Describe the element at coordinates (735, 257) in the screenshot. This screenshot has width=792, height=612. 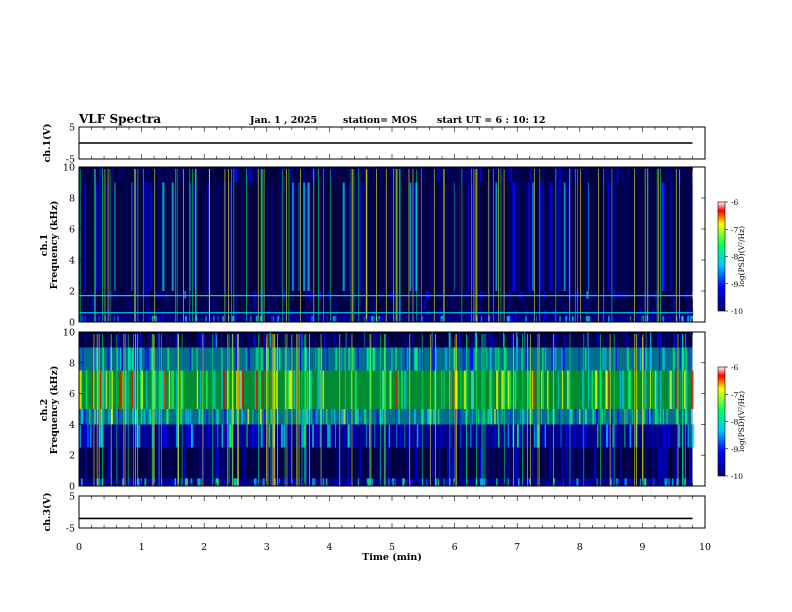
I see `colorbar-tick-label: -8` at that location.